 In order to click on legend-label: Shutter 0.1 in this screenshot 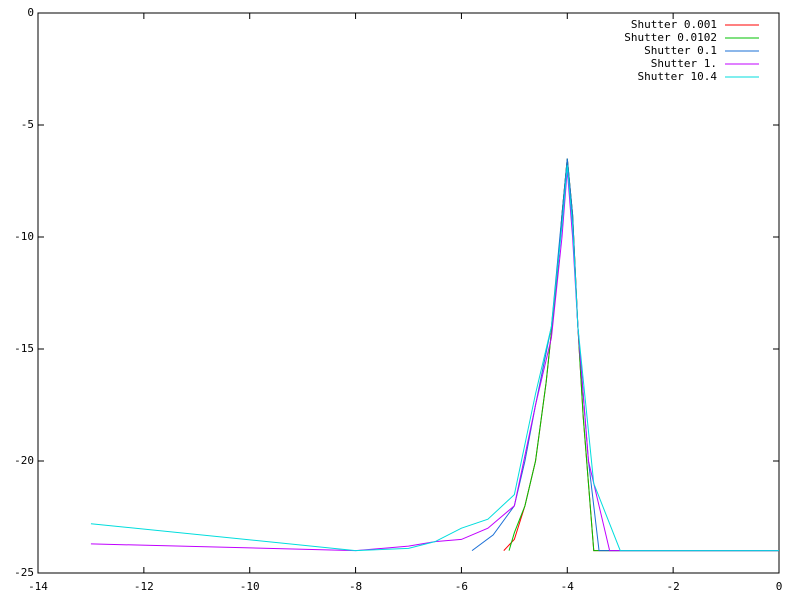, I will do `click(680, 50)`.